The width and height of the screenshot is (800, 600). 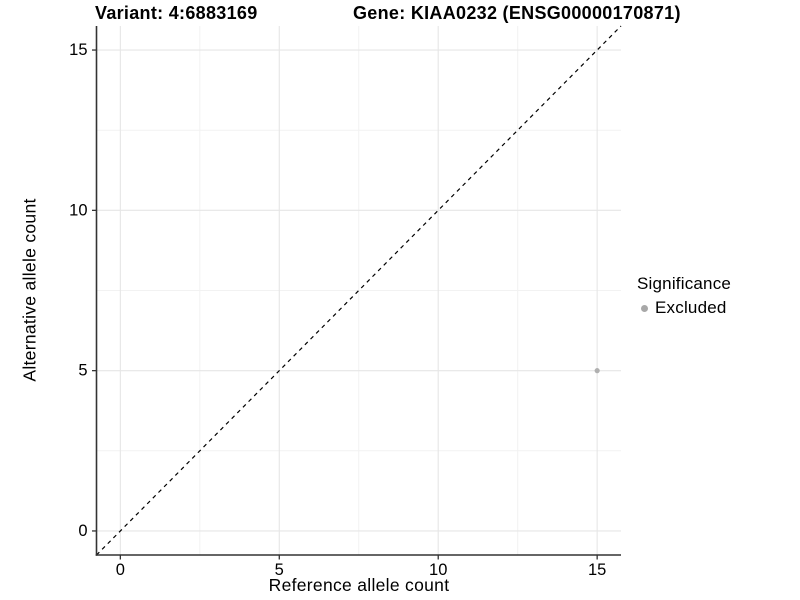 What do you see at coordinates (597, 371) in the screenshot?
I see `data-point` at bounding box center [597, 371].